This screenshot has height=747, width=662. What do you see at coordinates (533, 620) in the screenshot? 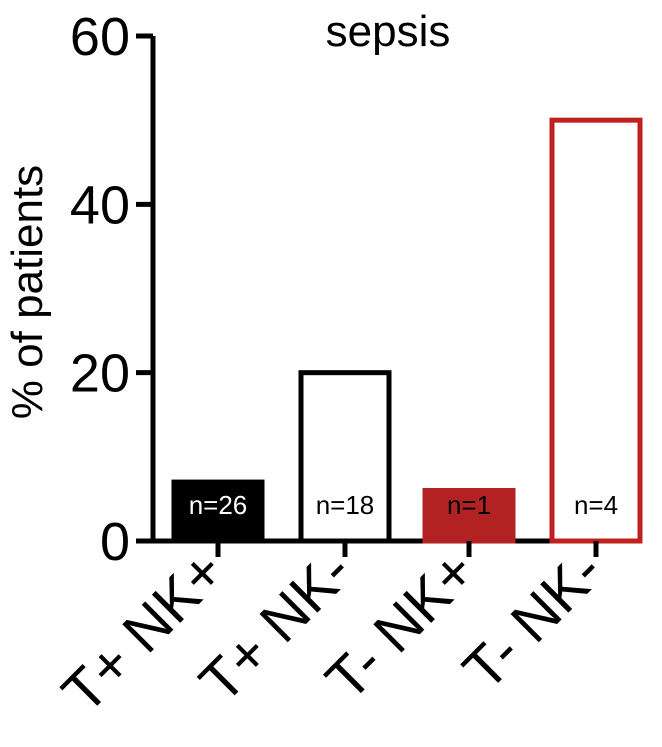
I see `x-tick-label: T- NK-` at bounding box center [533, 620].